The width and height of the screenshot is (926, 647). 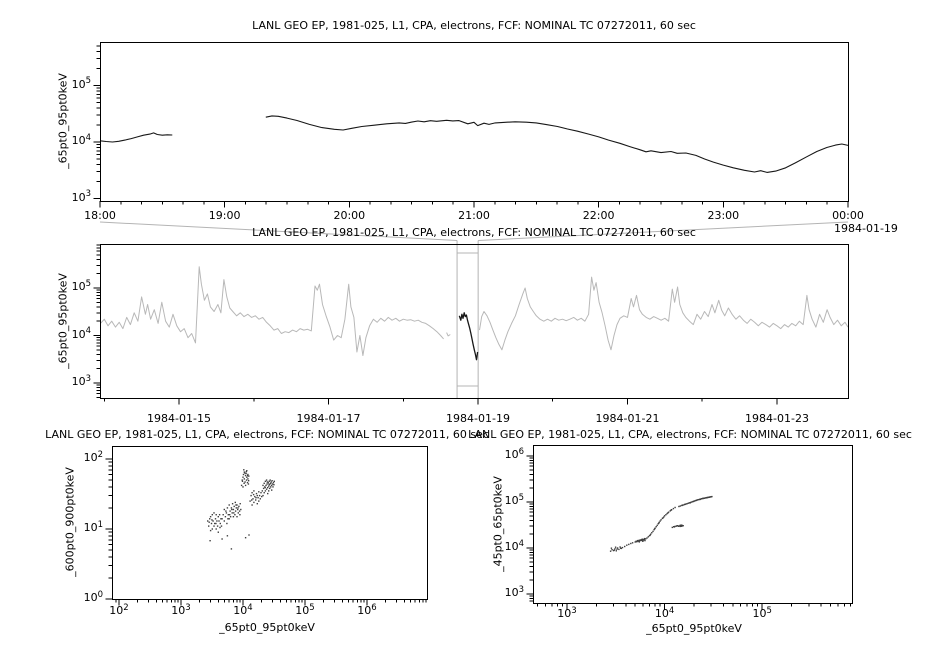 What do you see at coordinates (349, 215) in the screenshot?
I see `tick-label: 20:00` at bounding box center [349, 215].